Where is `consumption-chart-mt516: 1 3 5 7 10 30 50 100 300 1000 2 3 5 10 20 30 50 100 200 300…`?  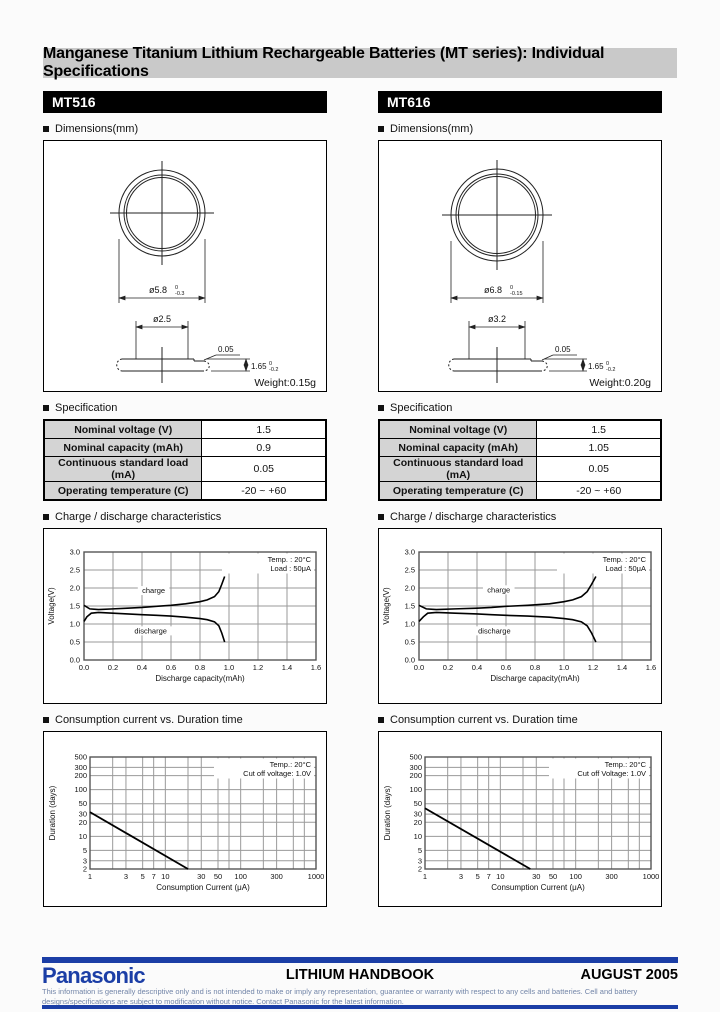
consumption-chart-mt516: 1 3 5 7 10 30 50 100 300 1000 2 3 5 10 20 30 50 100 200 300… is located at coordinates (185, 819).